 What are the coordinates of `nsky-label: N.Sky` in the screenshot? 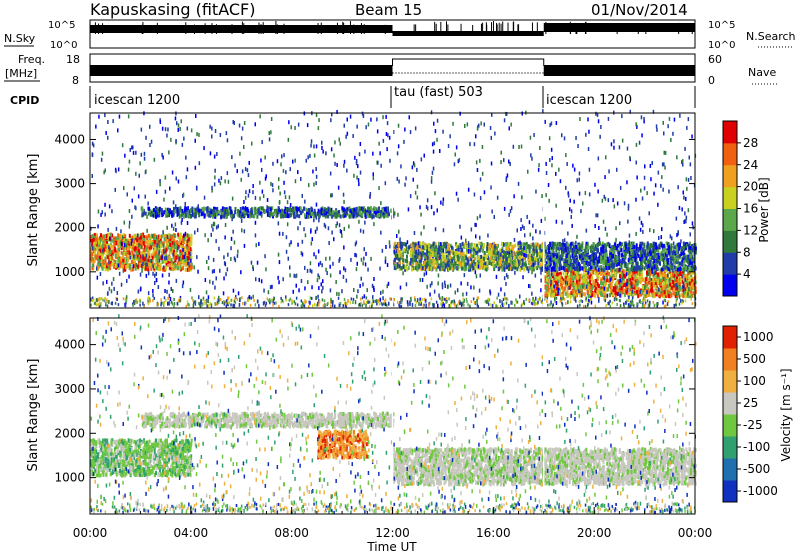 It's located at (20, 38).